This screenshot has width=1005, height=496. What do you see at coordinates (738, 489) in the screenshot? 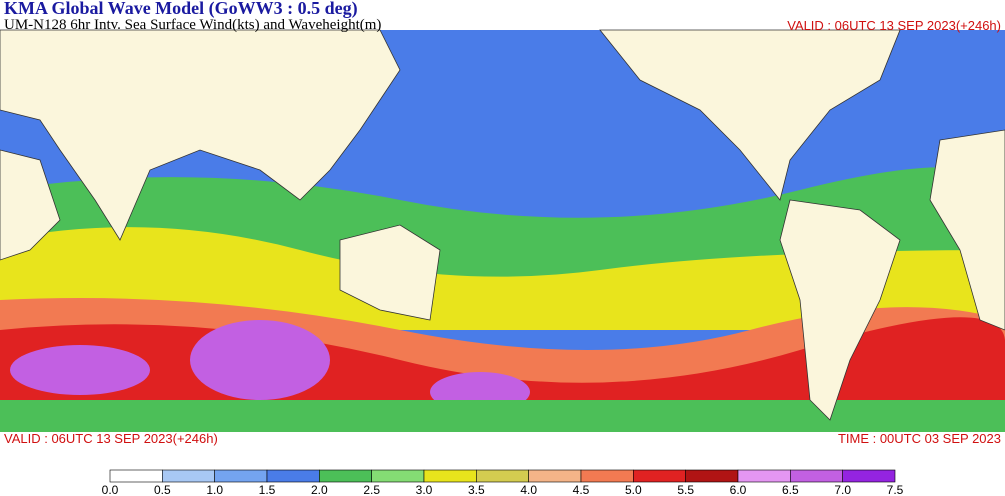
I see `tick-label: 6.0` at bounding box center [738, 489].